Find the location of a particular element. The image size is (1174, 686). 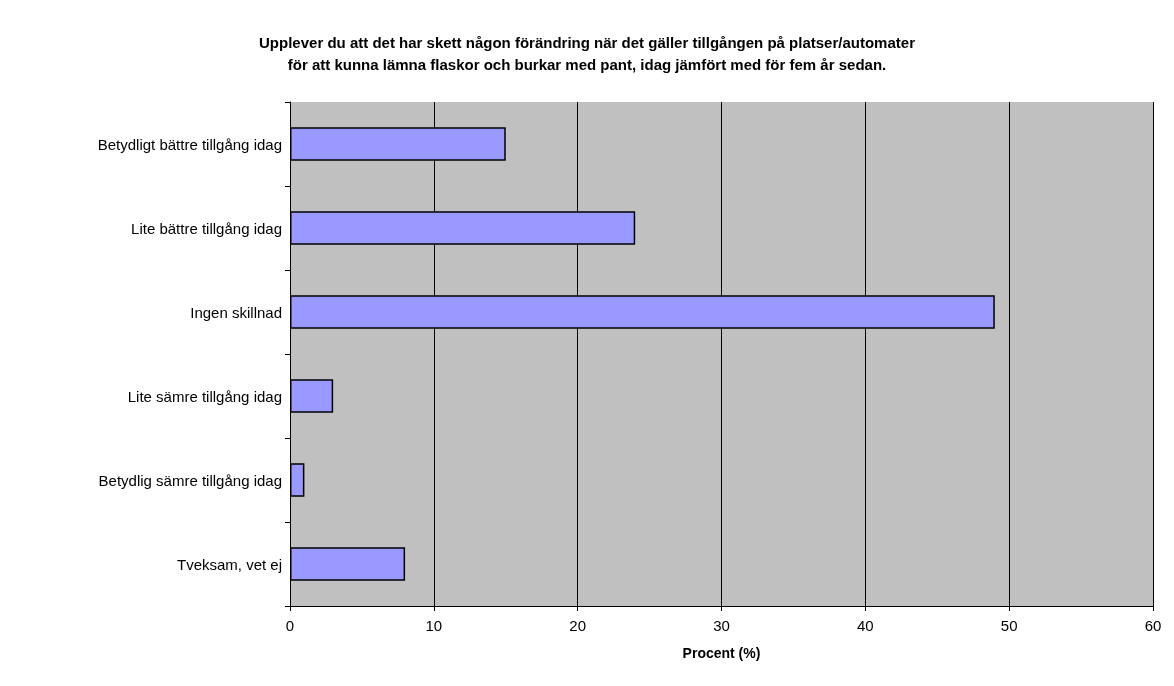

x-tick-label: 60 is located at coordinates (1153, 625).